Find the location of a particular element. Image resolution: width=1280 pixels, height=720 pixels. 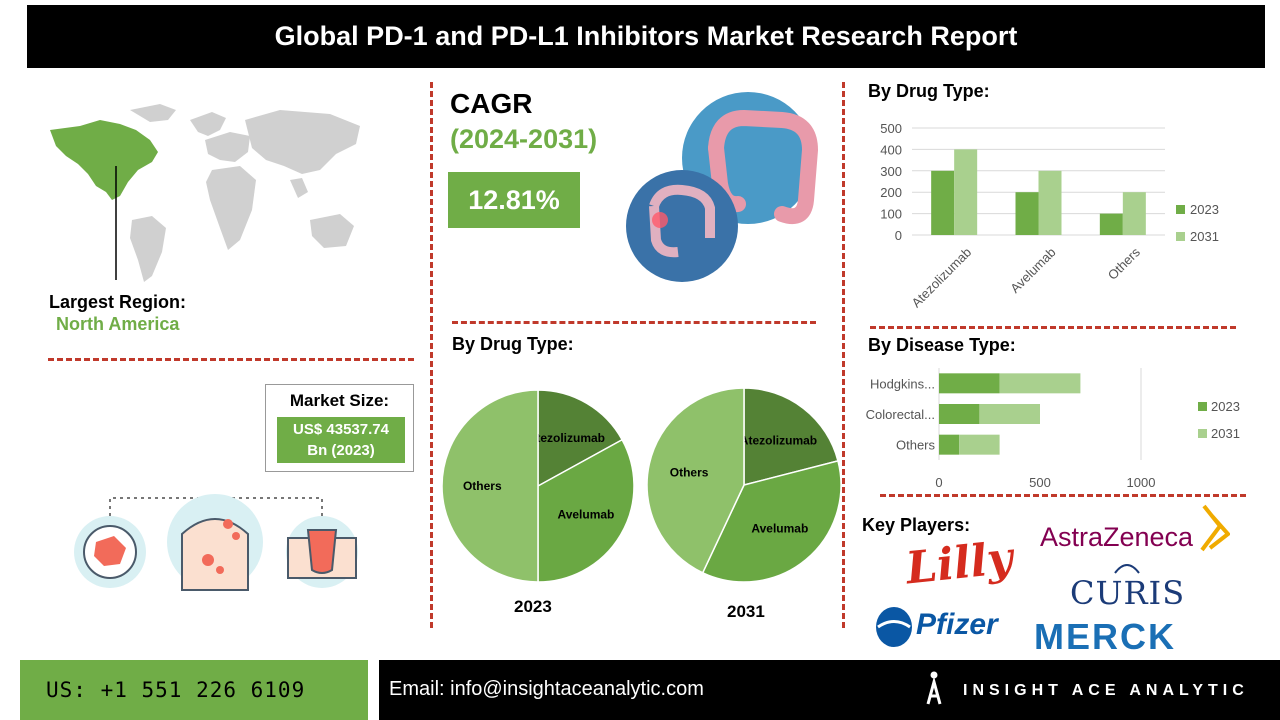

x-tick-label: 0 is located at coordinates (938, 482).